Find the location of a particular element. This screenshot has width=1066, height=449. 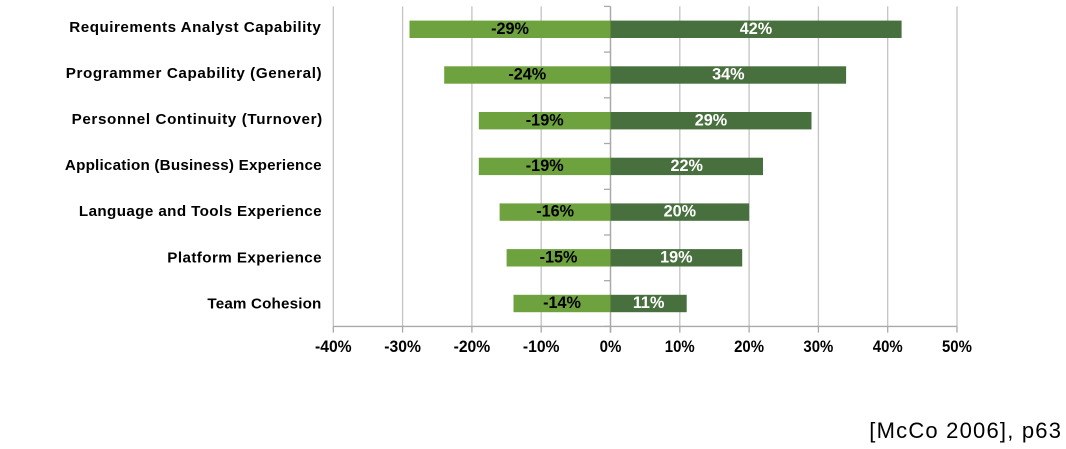

svg-text: -15% is located at coordinates (559, 257).